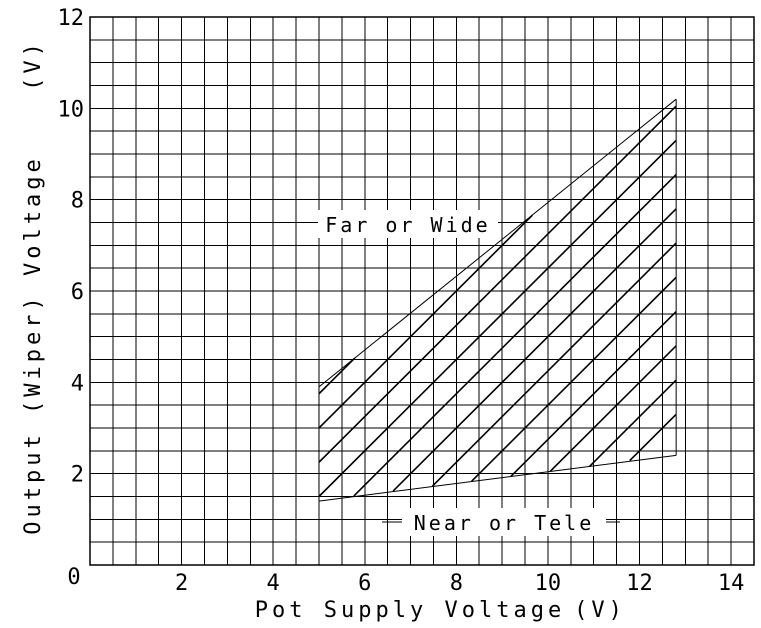 This screenshot has height=628, width=761. What do you see at coordinates (504, 523) in the screenshot?
I see `annotation-near-or-tele-label: Near or Tele` at bounding box center [504, 523].